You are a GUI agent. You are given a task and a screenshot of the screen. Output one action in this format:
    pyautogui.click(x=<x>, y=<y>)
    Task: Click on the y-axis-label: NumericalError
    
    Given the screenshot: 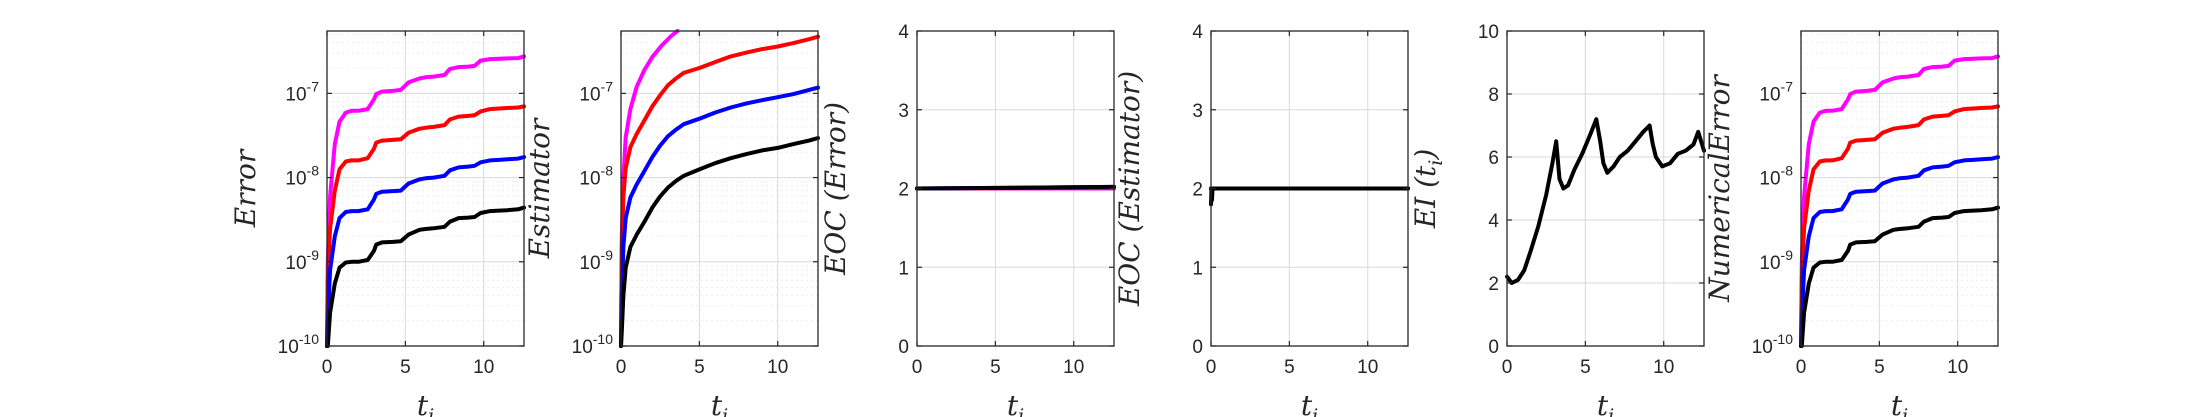 What is the action you would take?
    pyautogui.click(x=1719, y=188)
    